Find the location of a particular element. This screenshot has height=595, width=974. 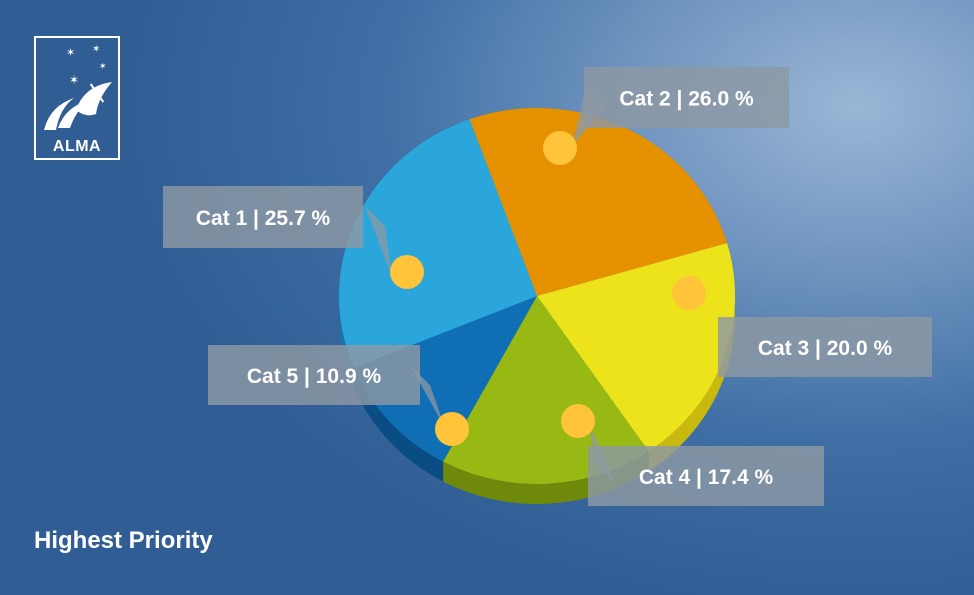

callout-4: Cat 4 | 17.4 % is located at coordinates (692, 455).